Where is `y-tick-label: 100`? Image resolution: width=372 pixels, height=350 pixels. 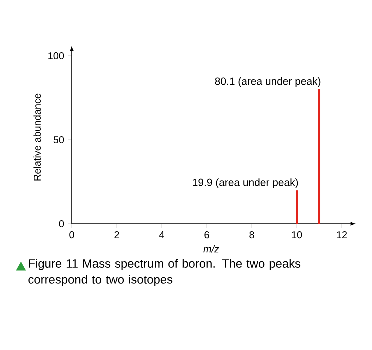
y-tick-label: 100 is located at coordinates (56, 56).